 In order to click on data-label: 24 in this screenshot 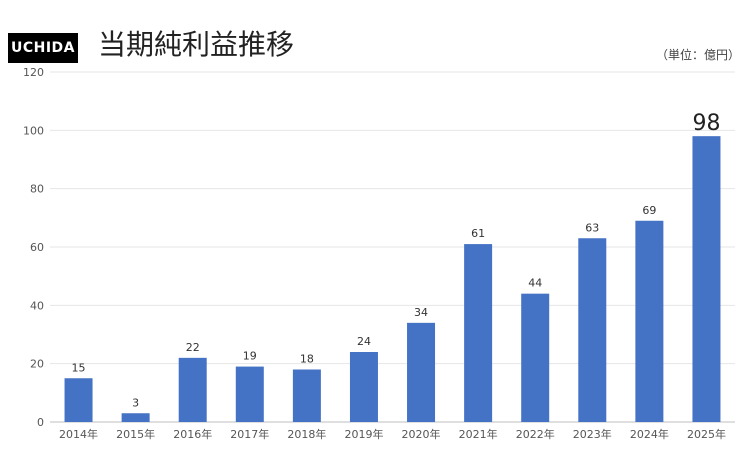, I will do `click(364, 341)`.